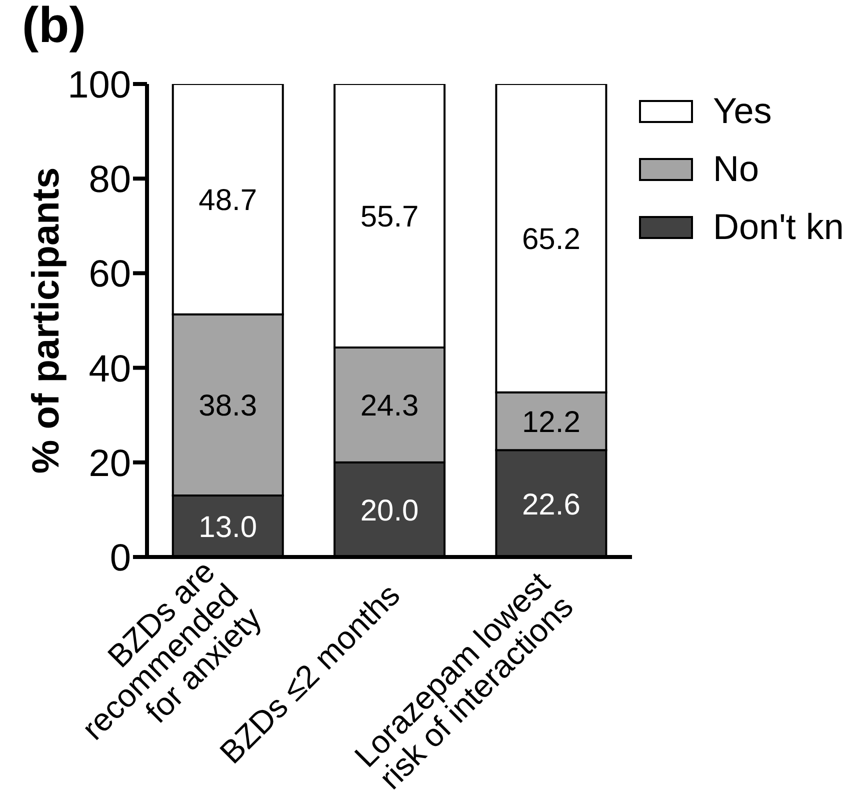 The image size is (851, 807). What do you see at coordinates (389, 217) in the screenshot?
I see `data-label: 55.7` at bounding box center [389, 217].